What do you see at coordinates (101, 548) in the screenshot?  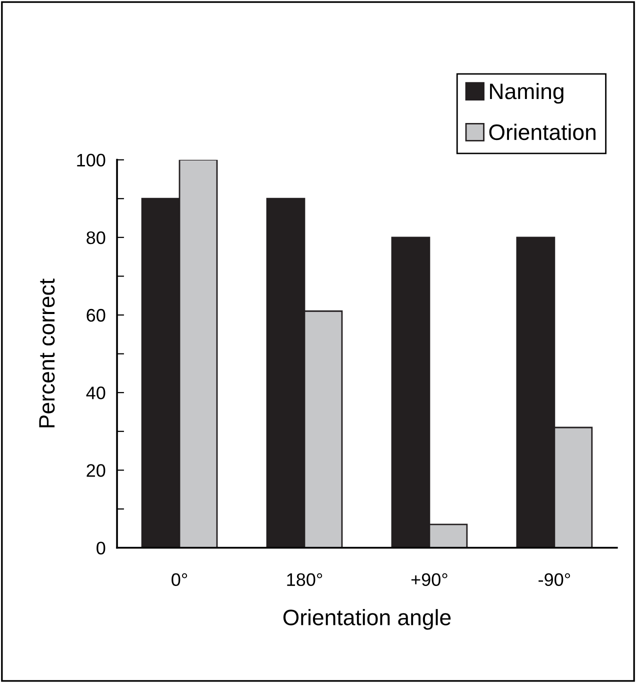 I see `y-tick-label: 0` at bounding box center [101, 548].